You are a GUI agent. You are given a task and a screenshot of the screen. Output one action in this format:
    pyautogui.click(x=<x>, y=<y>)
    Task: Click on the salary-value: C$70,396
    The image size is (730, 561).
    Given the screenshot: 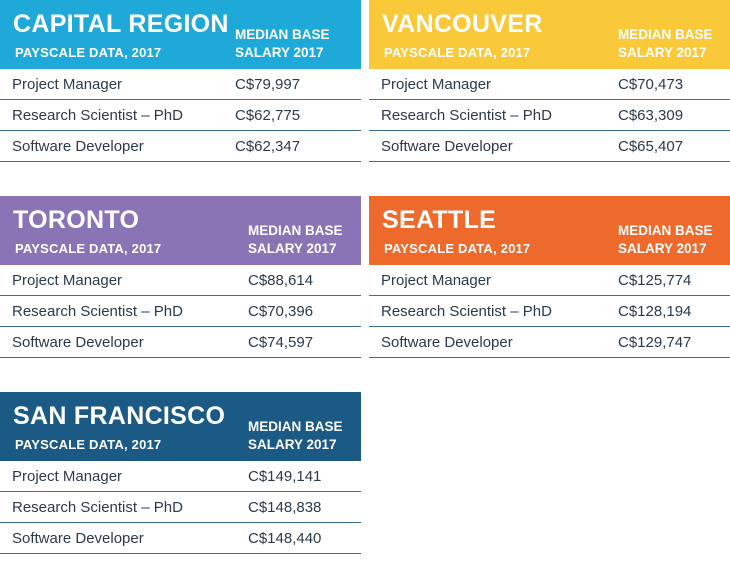 What is the action you would take?
    pyautogui.click(x=281, y=311)
    